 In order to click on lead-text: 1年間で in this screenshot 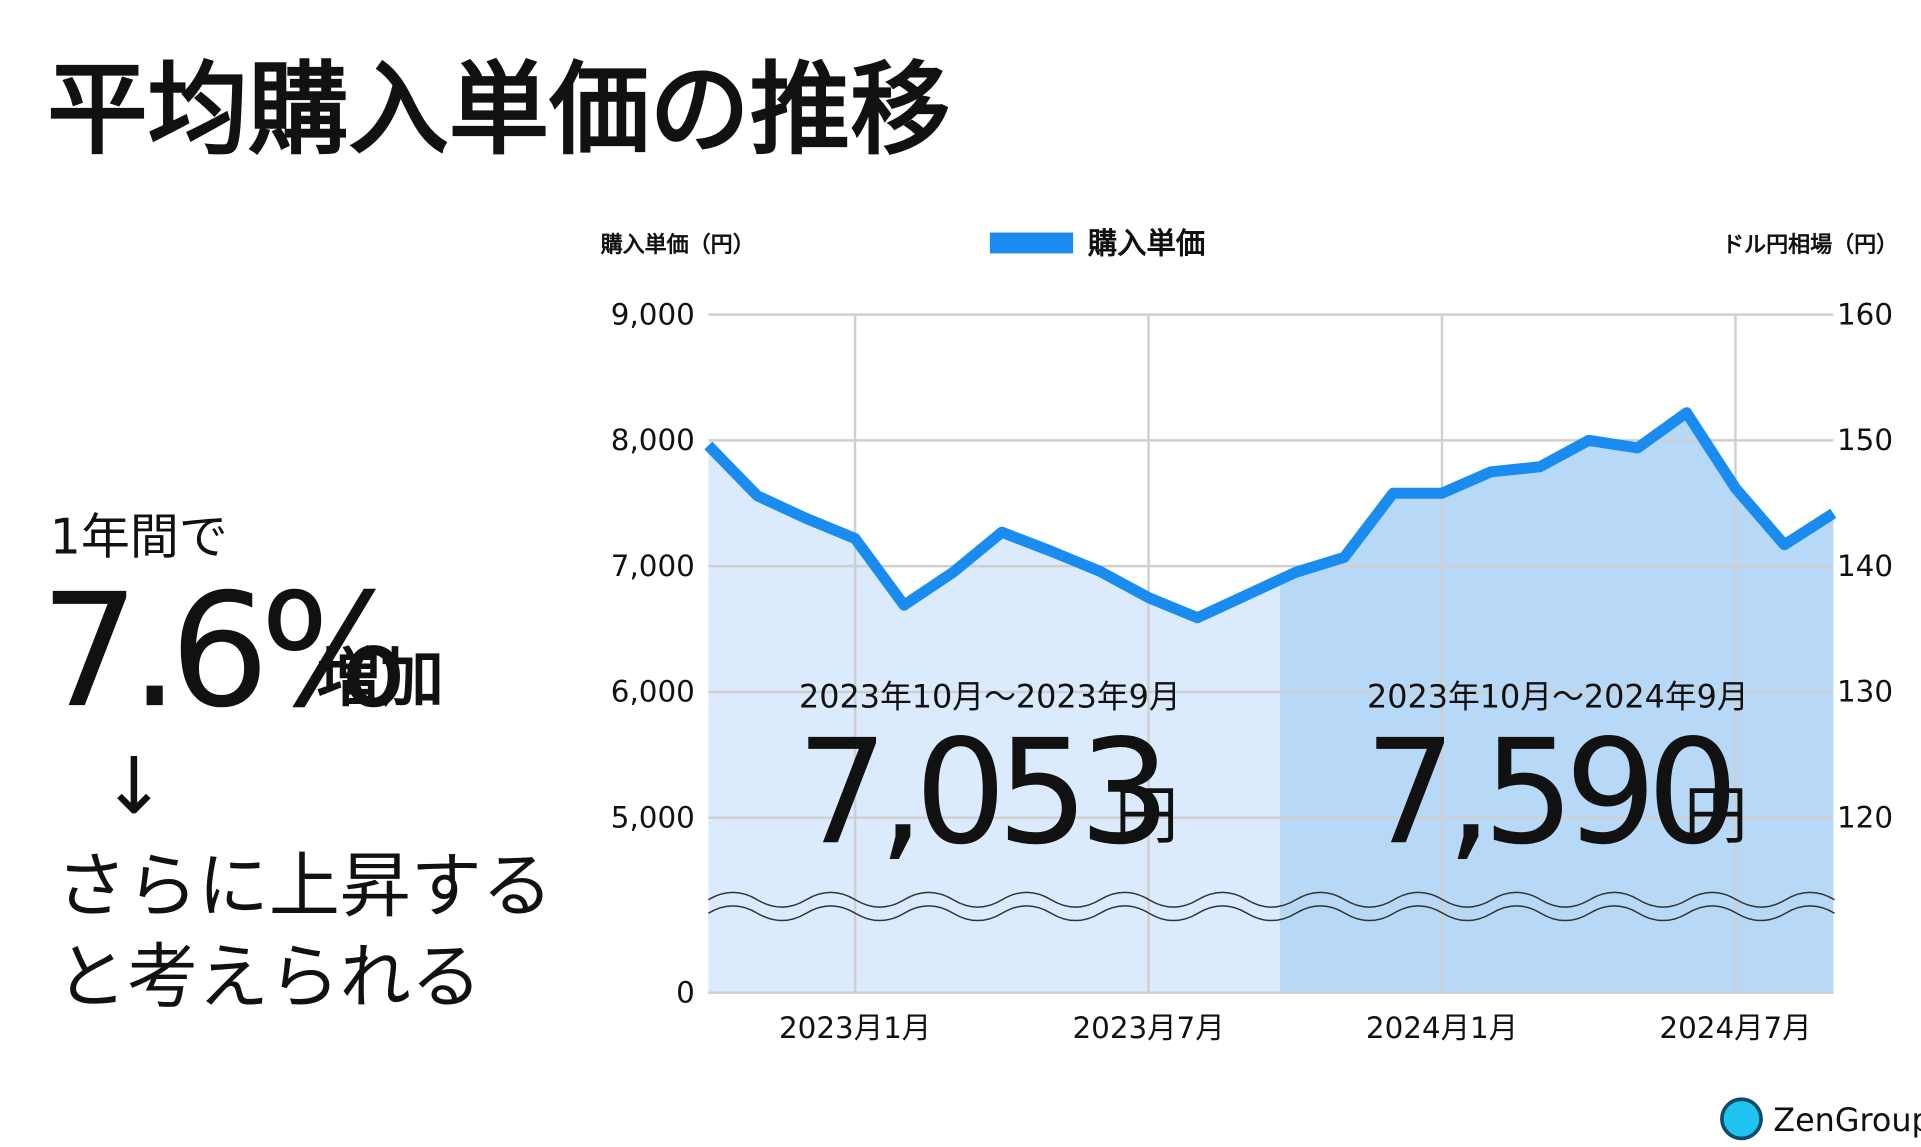, I will do `click(139, 536)`.